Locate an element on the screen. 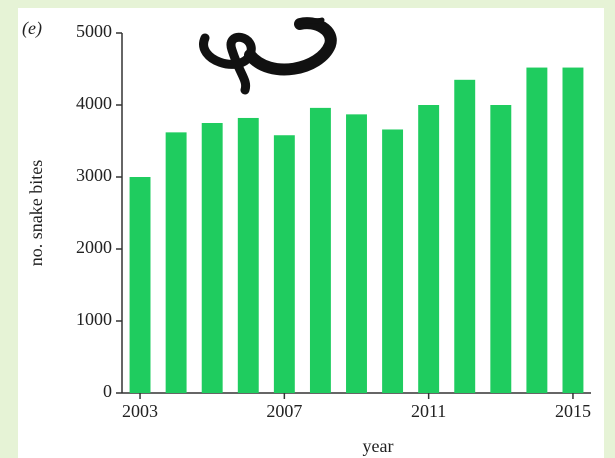  snake-icon is located at coordinates (268, 56).